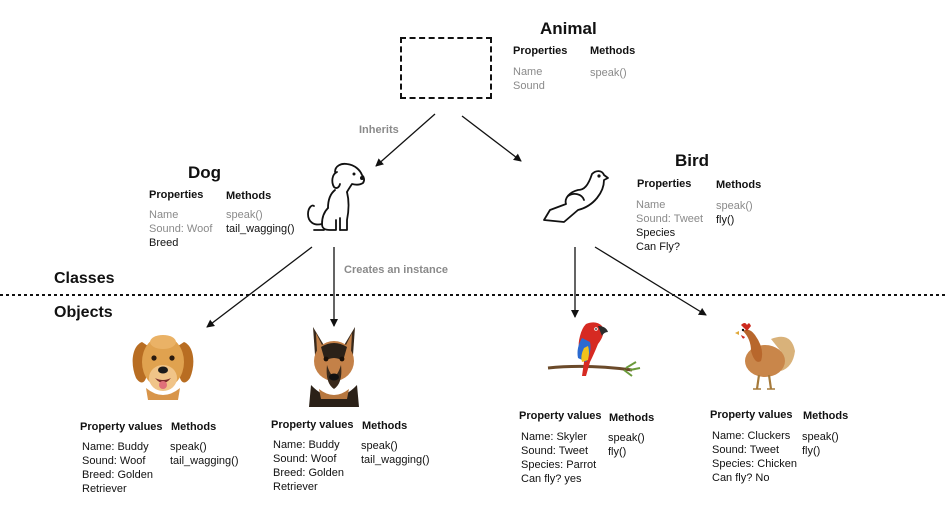 This screenshot has height=531, width=945. I want to click on bird-title: Bird, so click(692, 160).